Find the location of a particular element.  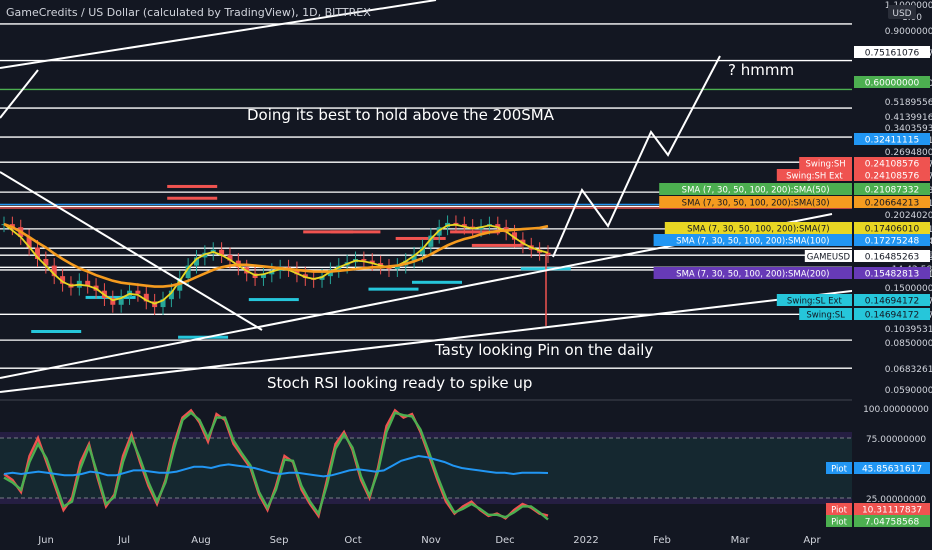

sma-line is located at coordinates (276, 264).